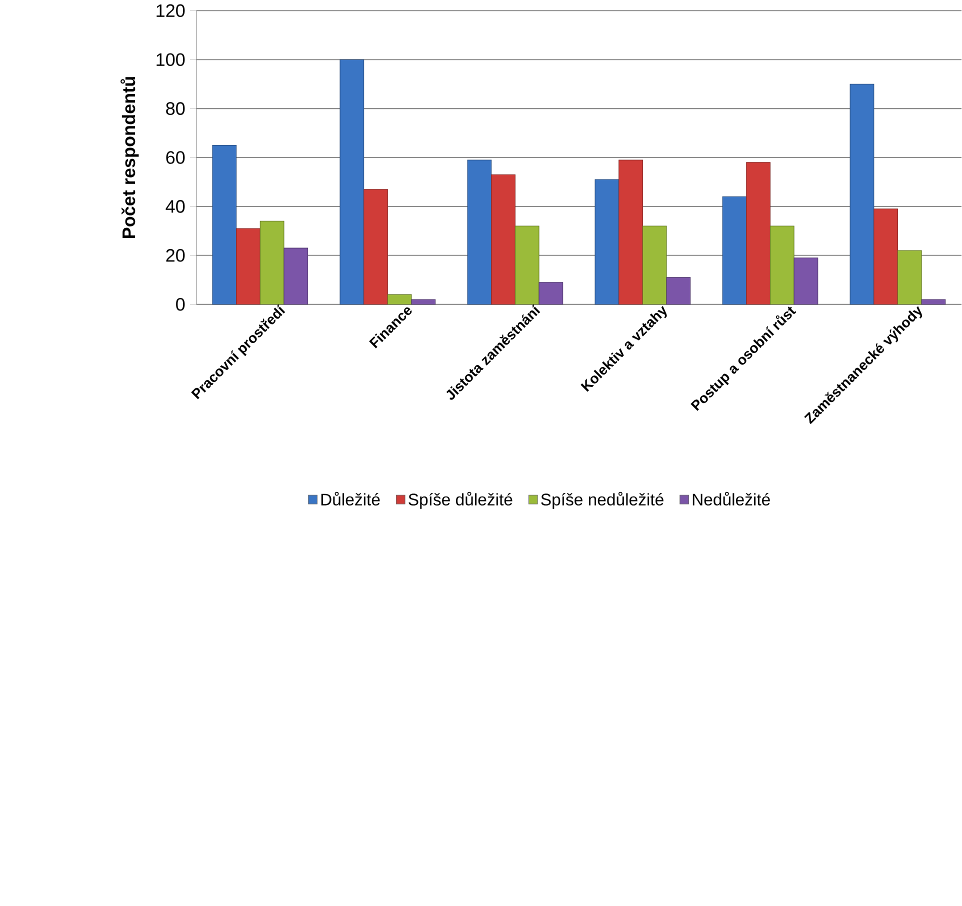 The width and height of the screenshot is (962, 906). Describe the element at coordinates (460, 500) in the screenshot. I see `legend-label: Spíše důležité` at that location.